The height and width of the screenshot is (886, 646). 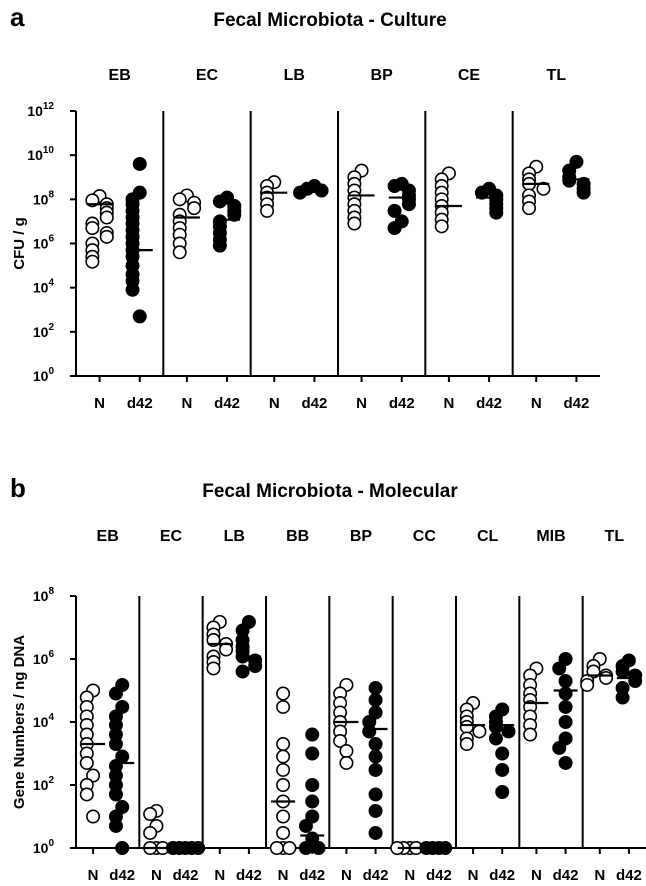 I want to click on chart-title: Fecal Microbiota - Molecular, so click(x=330, y=491).